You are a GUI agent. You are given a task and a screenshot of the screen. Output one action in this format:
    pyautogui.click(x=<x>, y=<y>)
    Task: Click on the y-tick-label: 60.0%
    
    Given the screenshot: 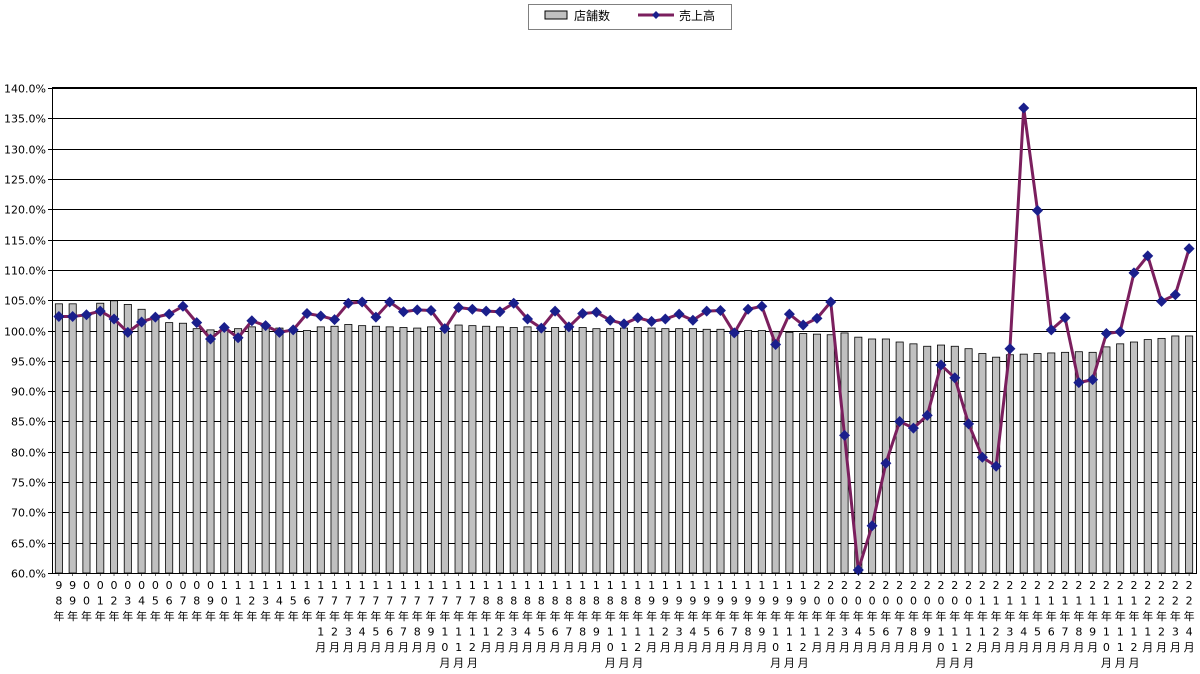 What is the action you would take?
    pyautogui.click(x=28, y=574)
    